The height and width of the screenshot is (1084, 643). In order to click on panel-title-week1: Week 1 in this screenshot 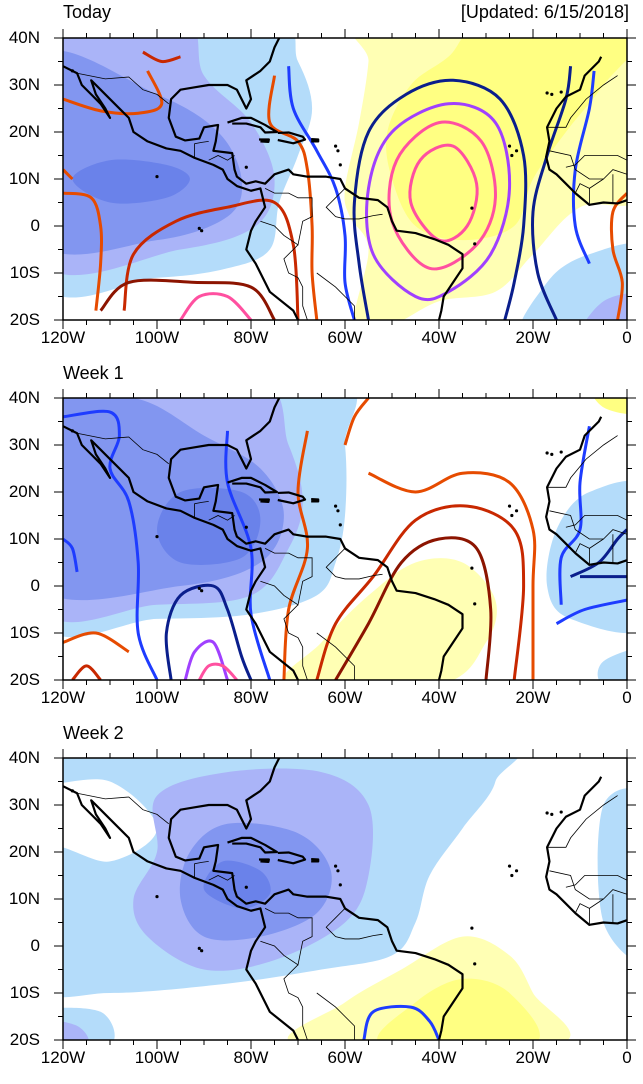, I will do `click(93, 373)`.